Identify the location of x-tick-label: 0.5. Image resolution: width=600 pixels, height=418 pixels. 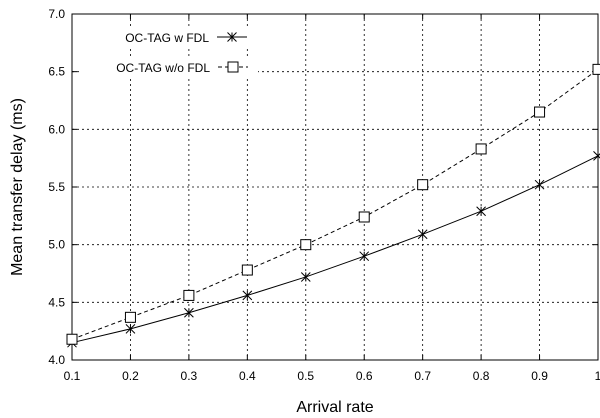
(305, 376).